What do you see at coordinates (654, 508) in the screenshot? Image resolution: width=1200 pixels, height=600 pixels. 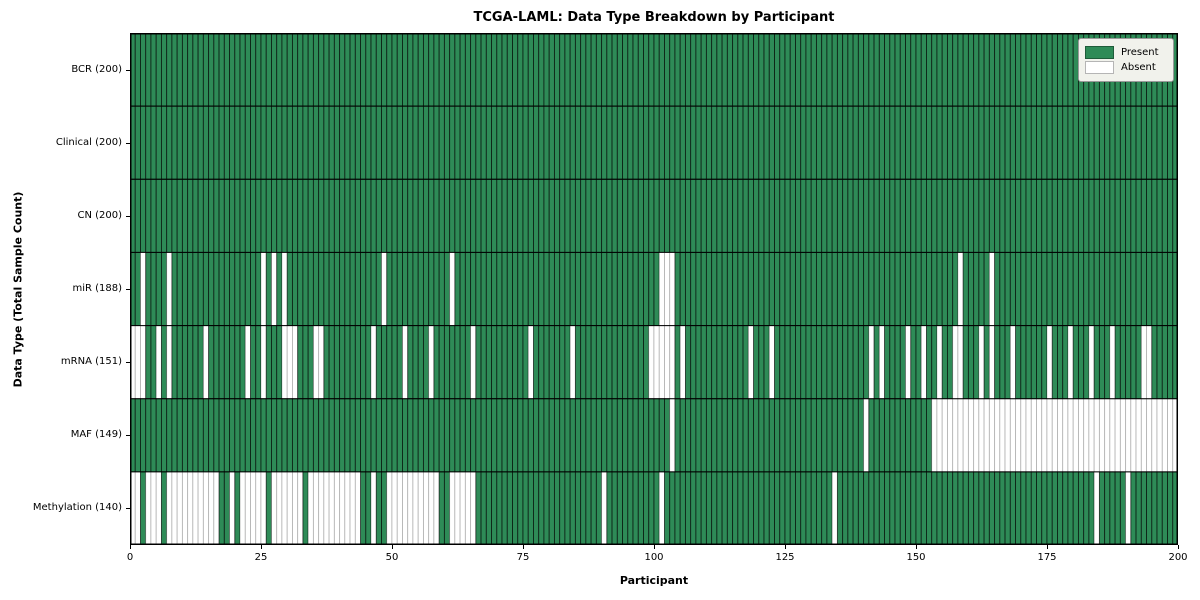 I see `heatmap-row-Methylation` at bounding box center [654, 508].